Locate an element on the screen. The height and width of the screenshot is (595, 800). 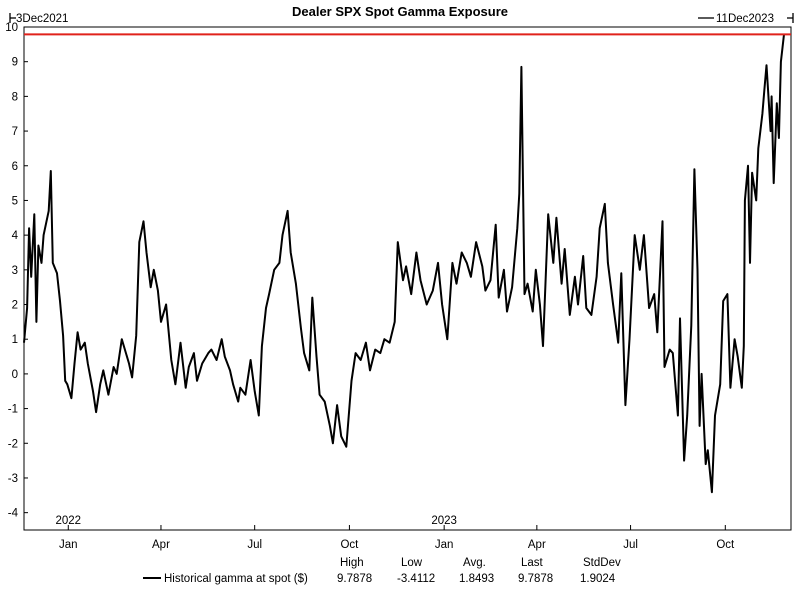
stat-value-avg: 1.8493 is located at coordinates (476, 579).